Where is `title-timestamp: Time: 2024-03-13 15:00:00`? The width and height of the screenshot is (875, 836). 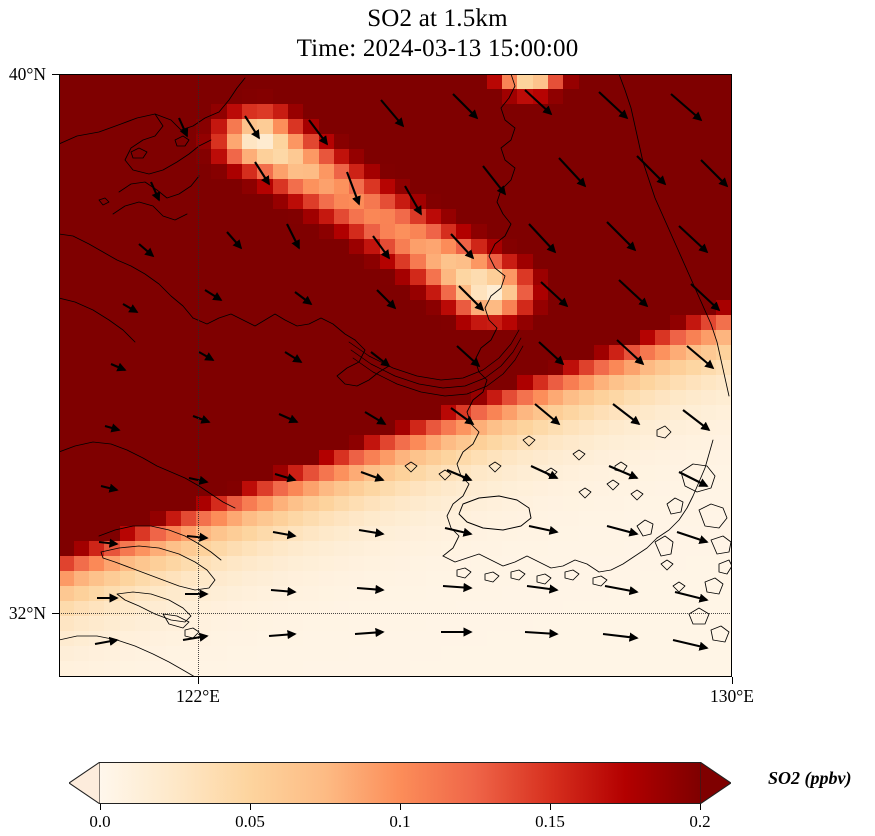
title-timestamp: Time: 2024-03-13 15:00:00 is located at coordinates (437, 48).